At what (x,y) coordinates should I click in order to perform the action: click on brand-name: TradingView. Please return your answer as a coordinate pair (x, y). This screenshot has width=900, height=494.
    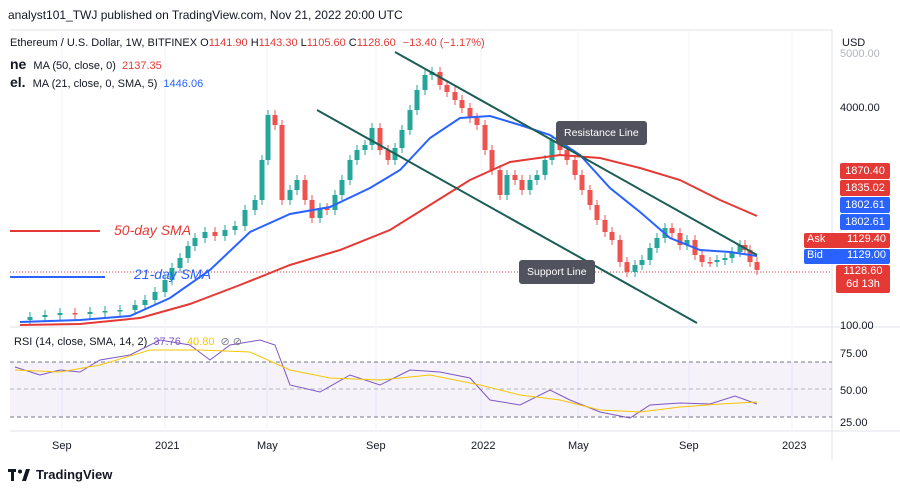
    Looking at the image, I should click on (74, 474).